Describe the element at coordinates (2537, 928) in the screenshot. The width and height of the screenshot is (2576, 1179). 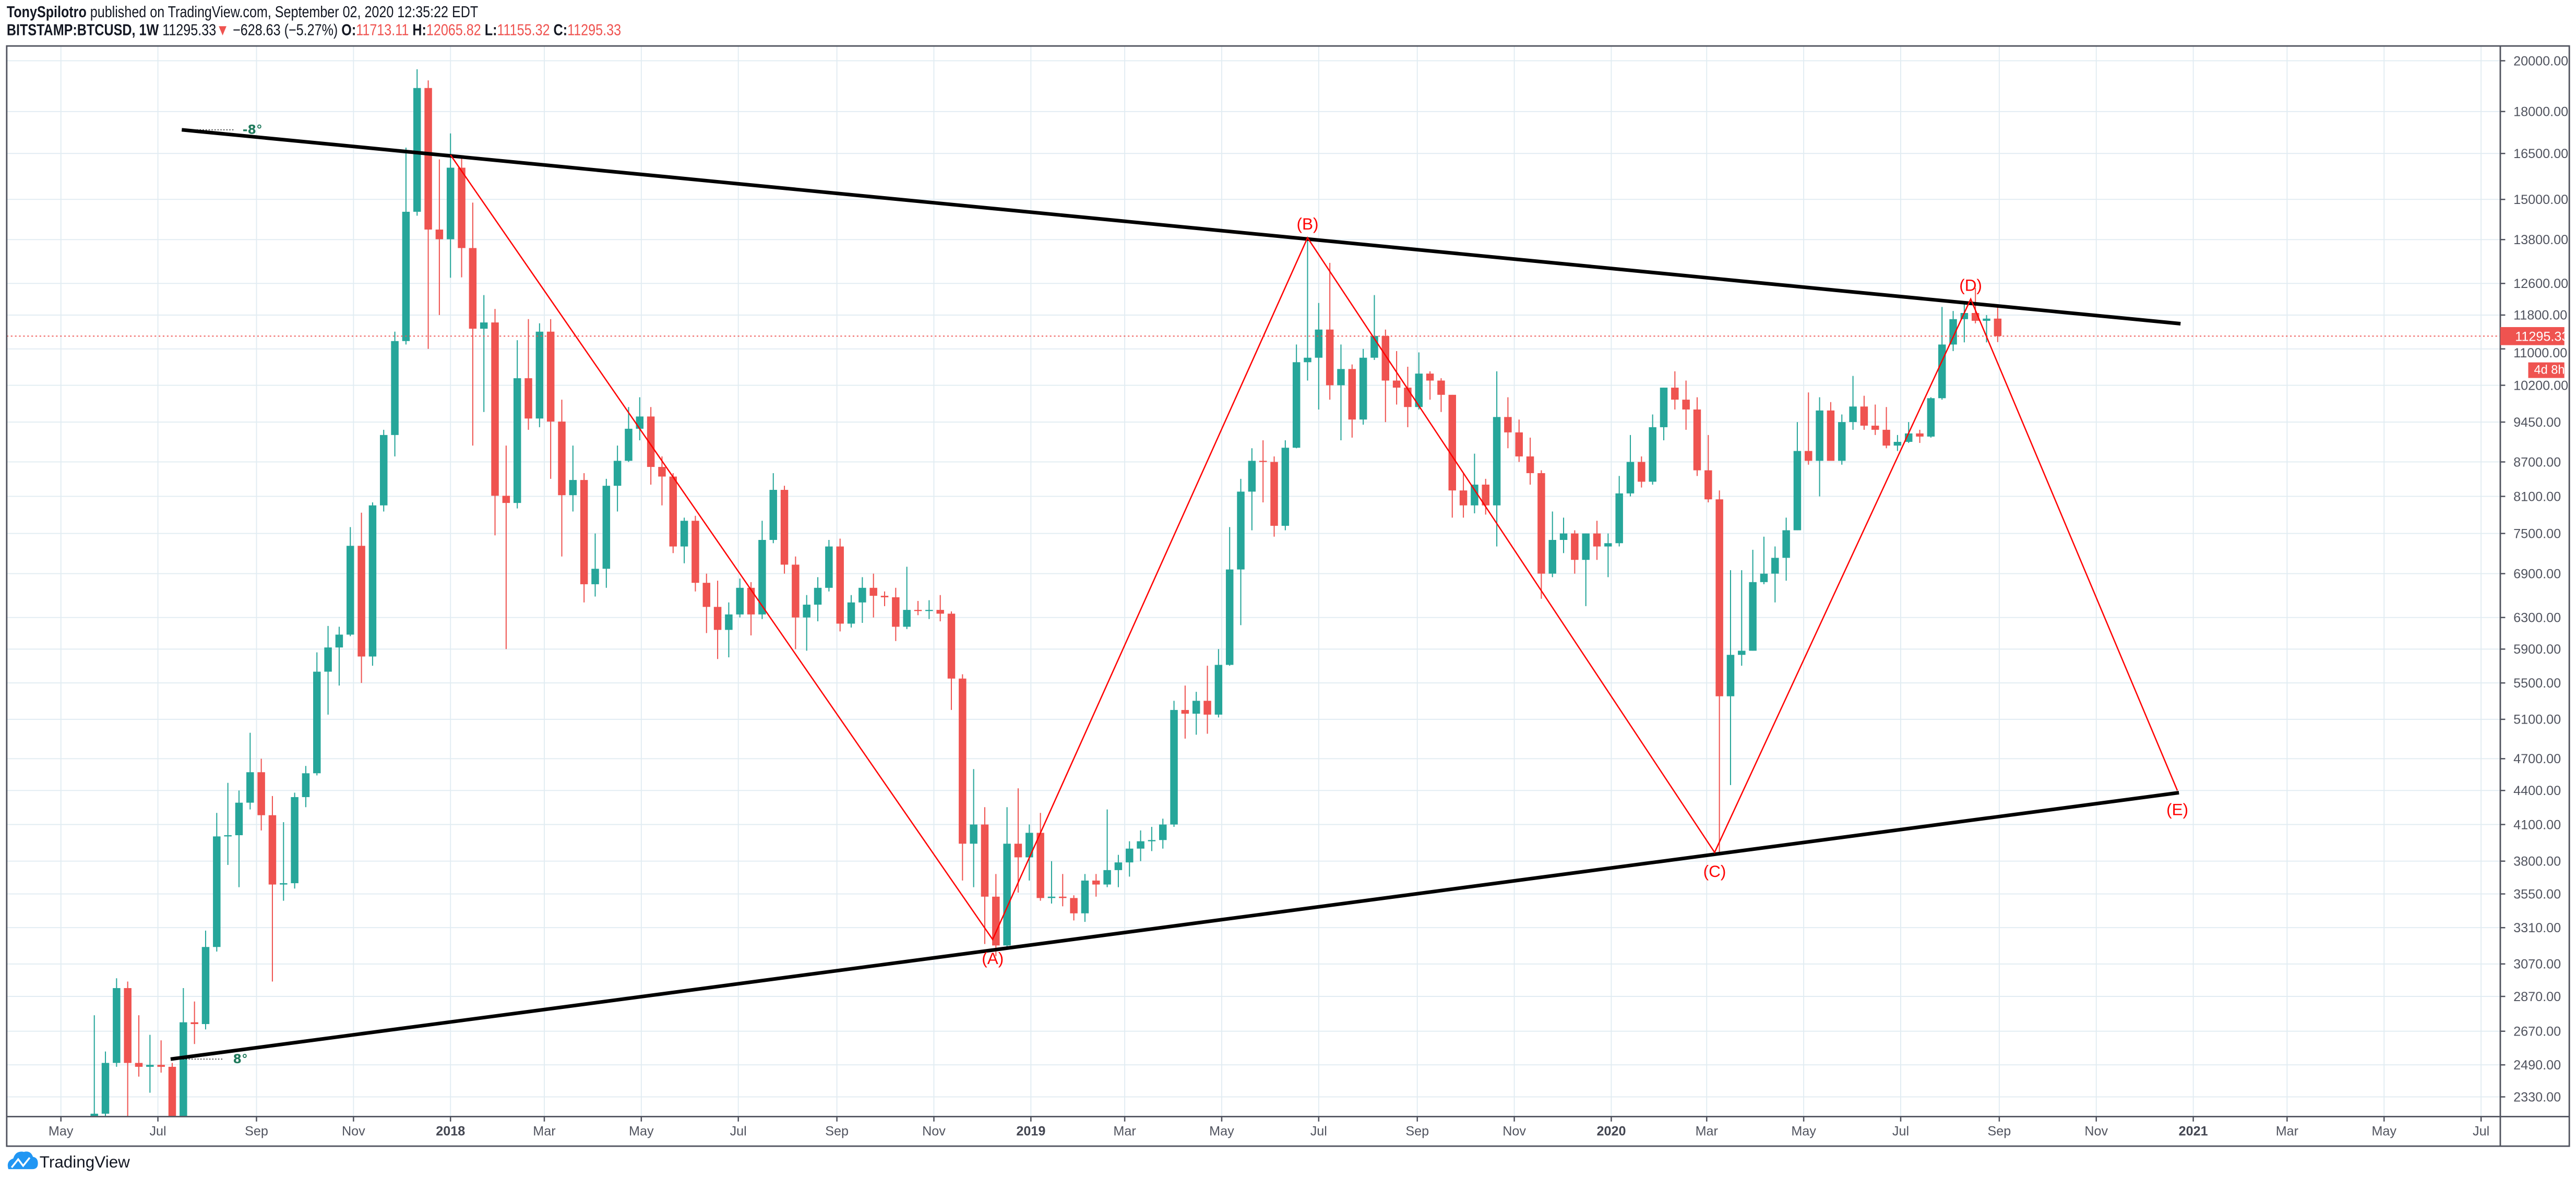
I see `price-tick-label: 3310.00` at that location.